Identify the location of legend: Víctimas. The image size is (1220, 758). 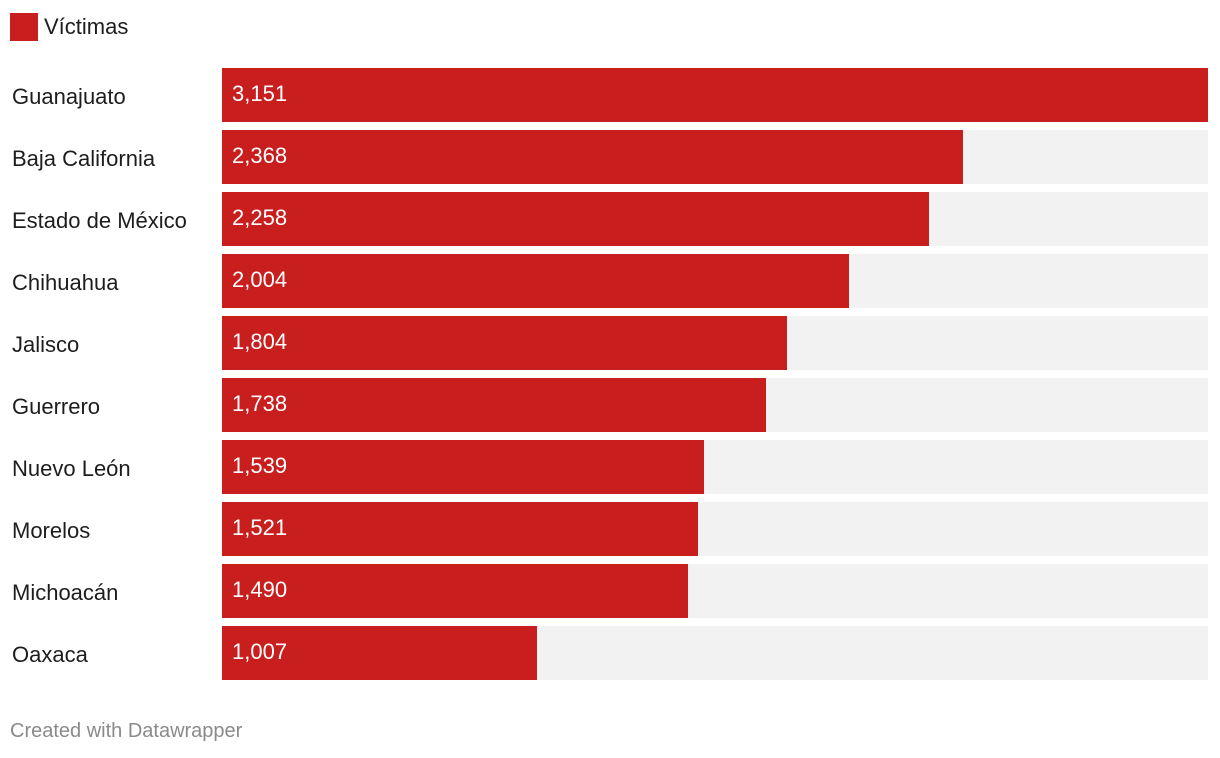
(69, 27).